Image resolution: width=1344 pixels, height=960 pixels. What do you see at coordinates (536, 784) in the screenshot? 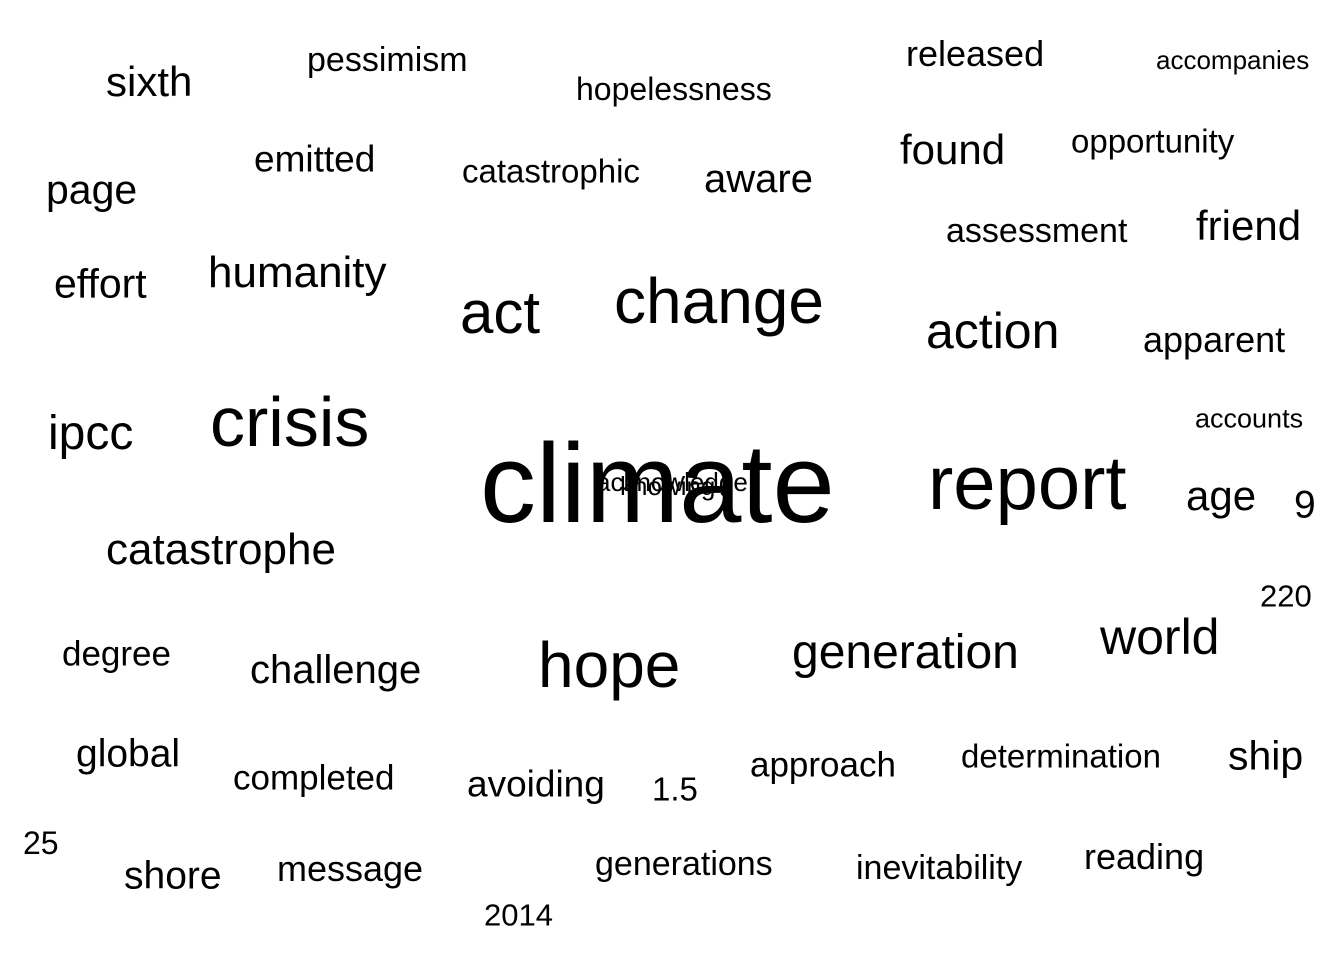
I see `word-avoiding: avoiding` at bounding box center [536, 784].